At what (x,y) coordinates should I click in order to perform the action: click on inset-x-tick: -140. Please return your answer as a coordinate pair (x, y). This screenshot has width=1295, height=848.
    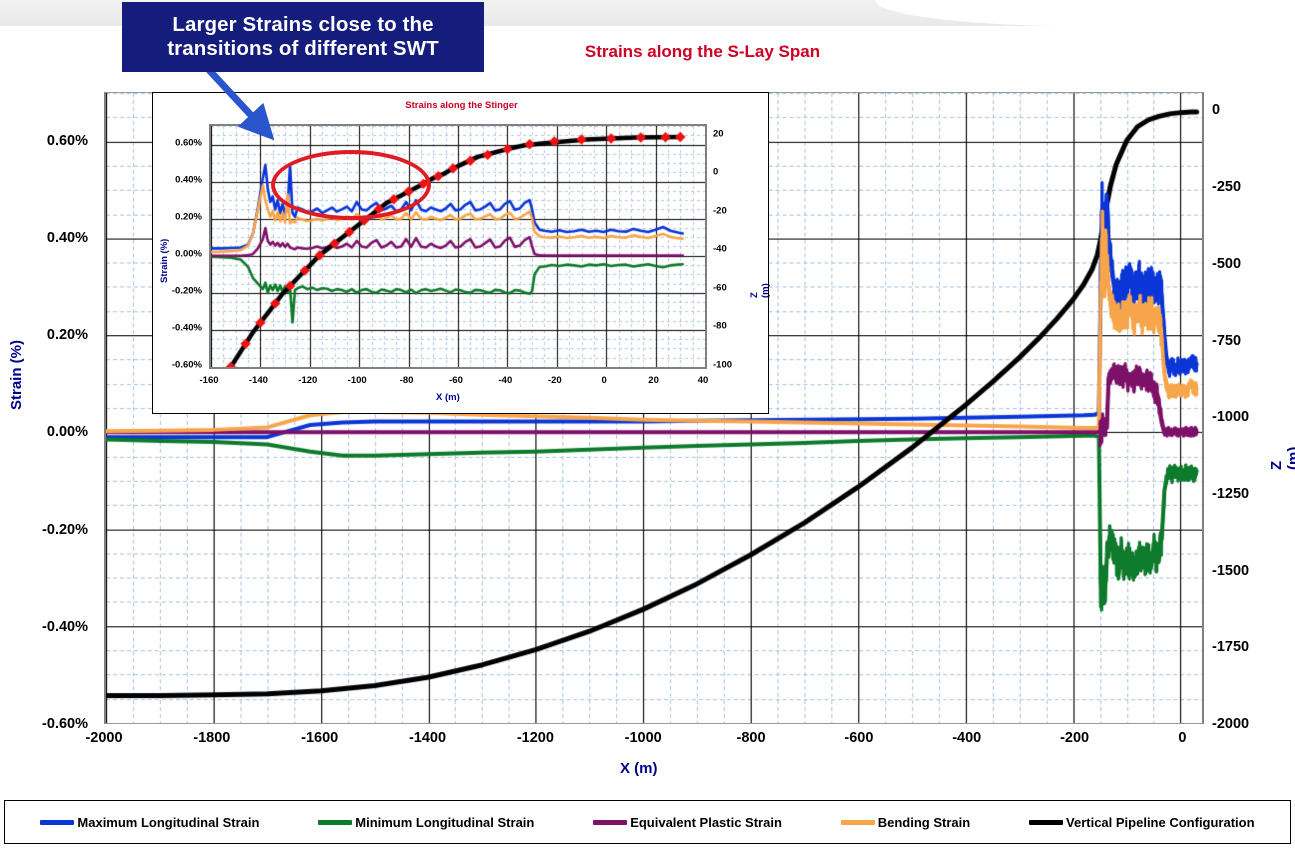
    Looking at the image, I should click on (258, 380).